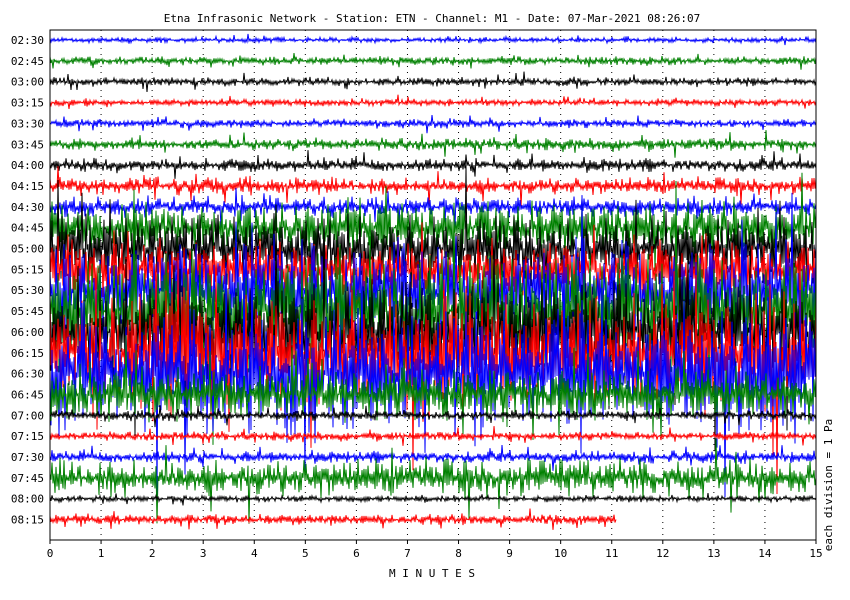 The height and width of the screenshot is (600, 850). What do you see at coordinates (27, 290) in the screenshot?
I see `row-time-label: 05:30` at bounding box center [27, 290].